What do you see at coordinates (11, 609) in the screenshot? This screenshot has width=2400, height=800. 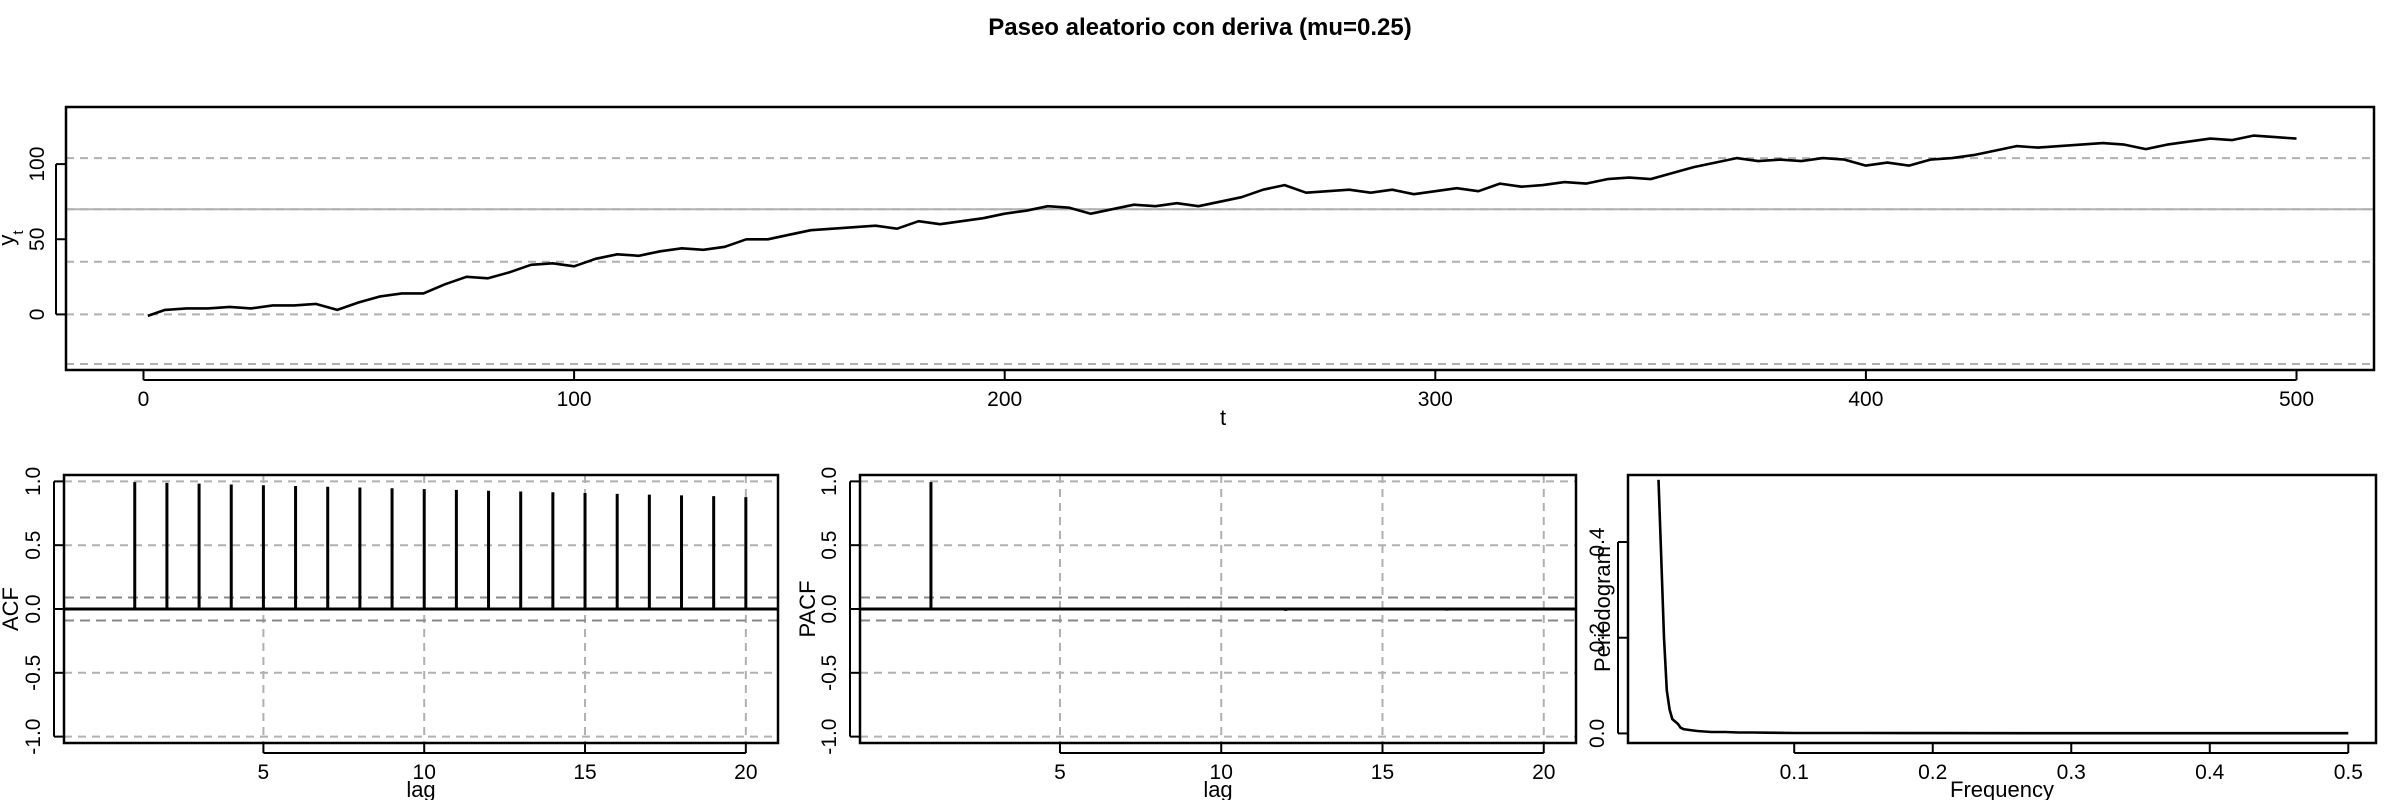 I see `y-axis-label: ACF` at bounding box center [11, 609].